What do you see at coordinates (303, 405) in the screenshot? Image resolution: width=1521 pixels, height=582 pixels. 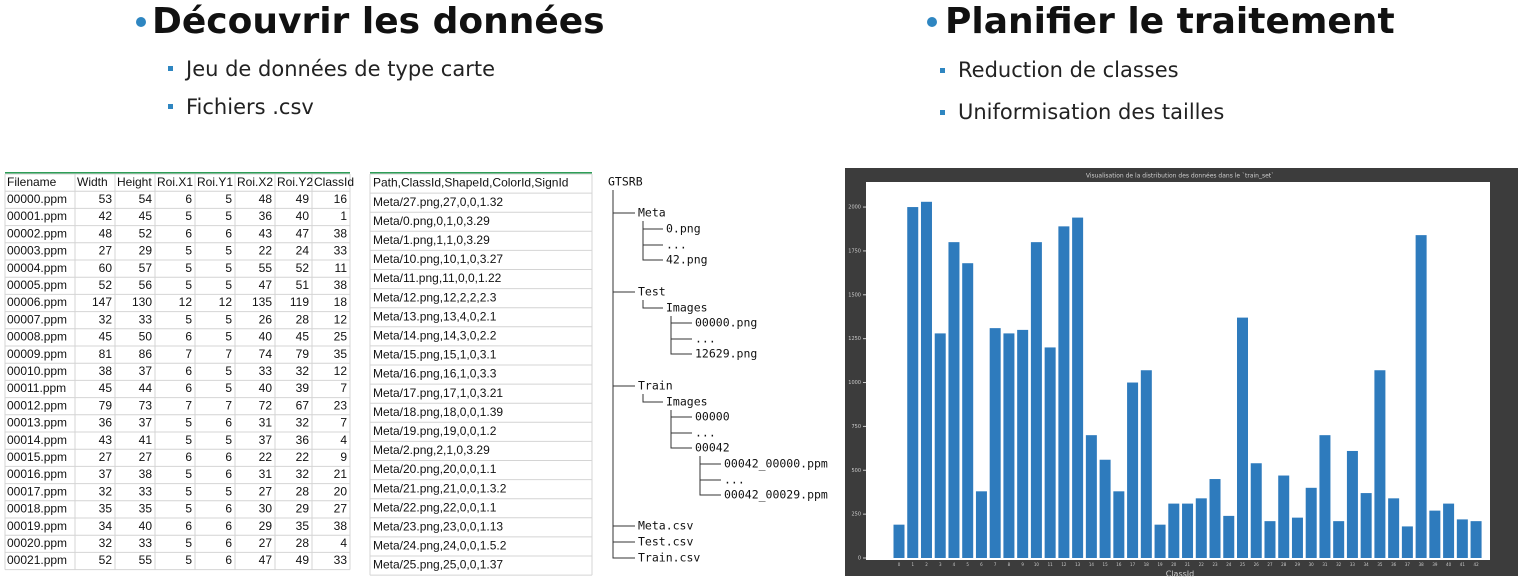 I see `table-cell: 67` at bounding box center [303, 405].